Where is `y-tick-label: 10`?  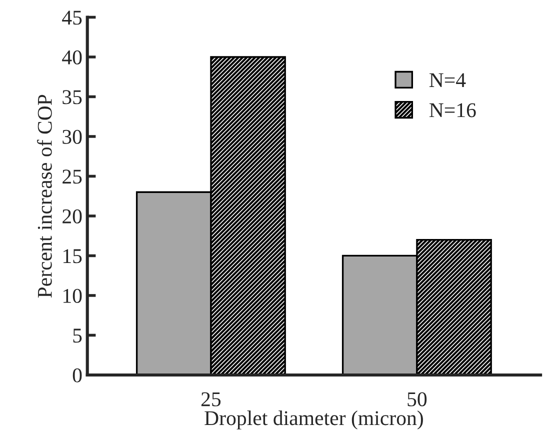
y-tick-label: 10 is located at coordinates (73, 295).